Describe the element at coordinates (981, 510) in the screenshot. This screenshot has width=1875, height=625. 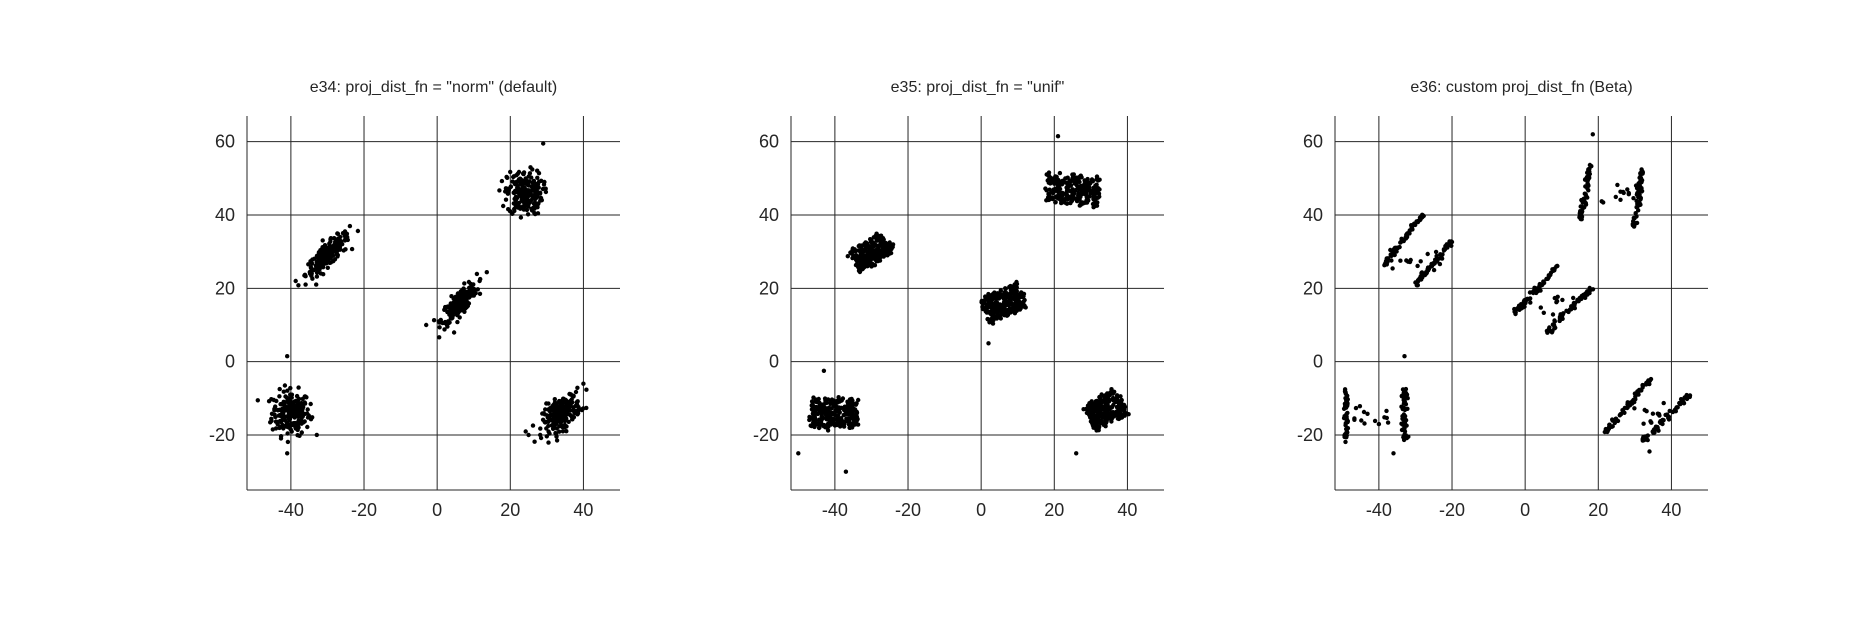
I see `x-tick-label: 0` at that location.